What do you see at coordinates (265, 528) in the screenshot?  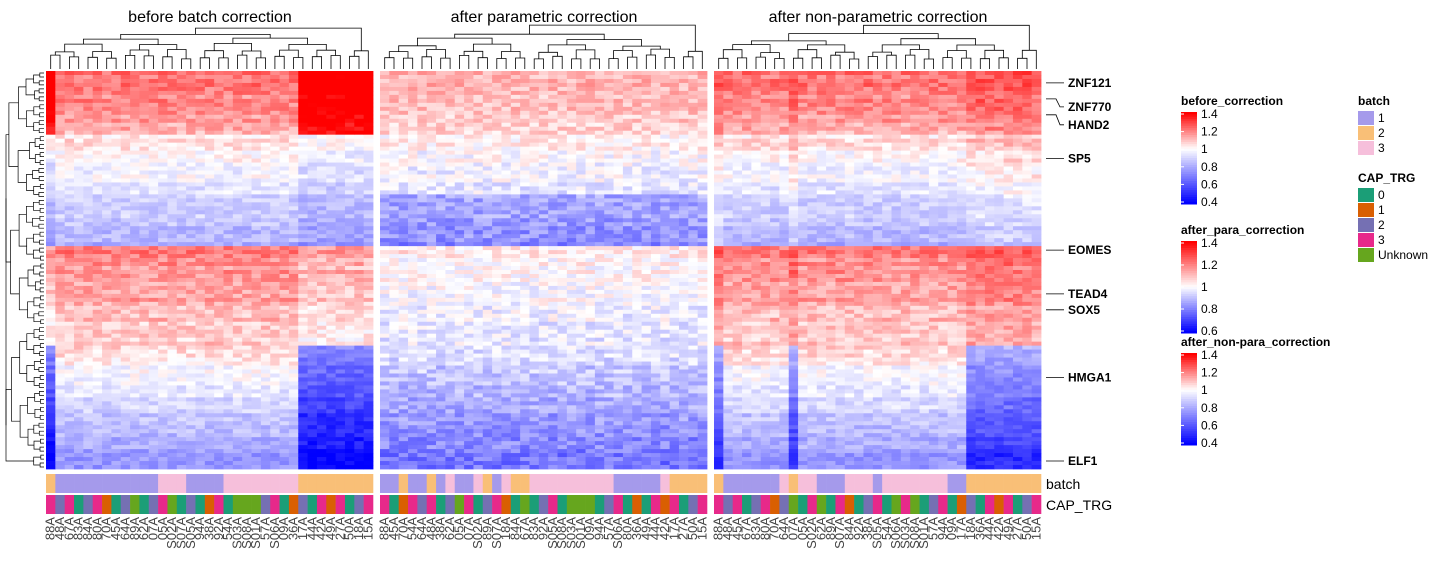 I see `column-label: 57A` at bounding box center [265, 528].